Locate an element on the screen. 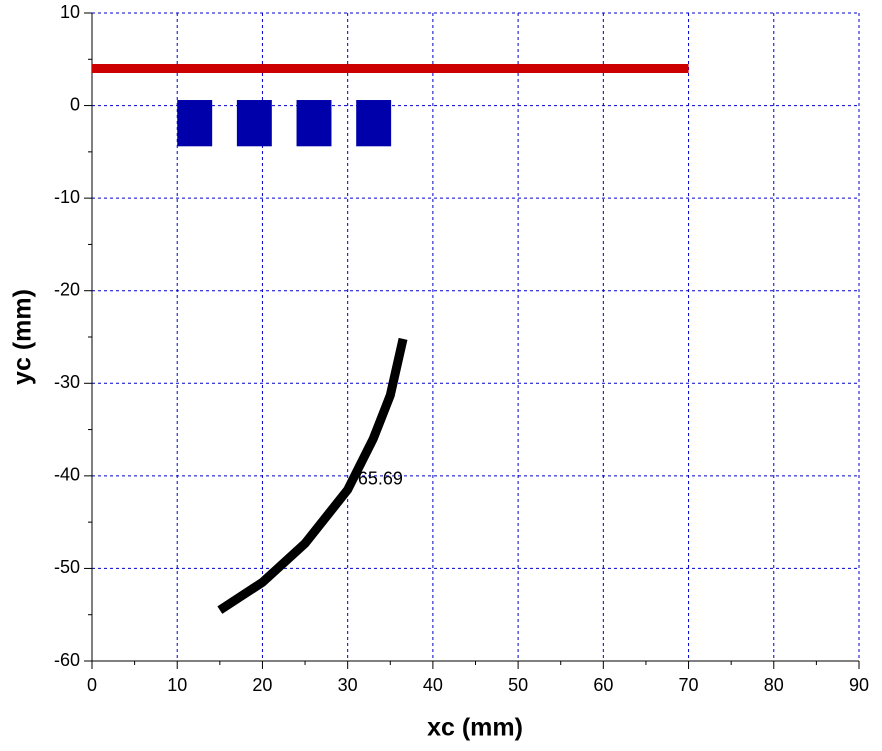  x-tick-label: 40 is located at coordinates (433, 685).